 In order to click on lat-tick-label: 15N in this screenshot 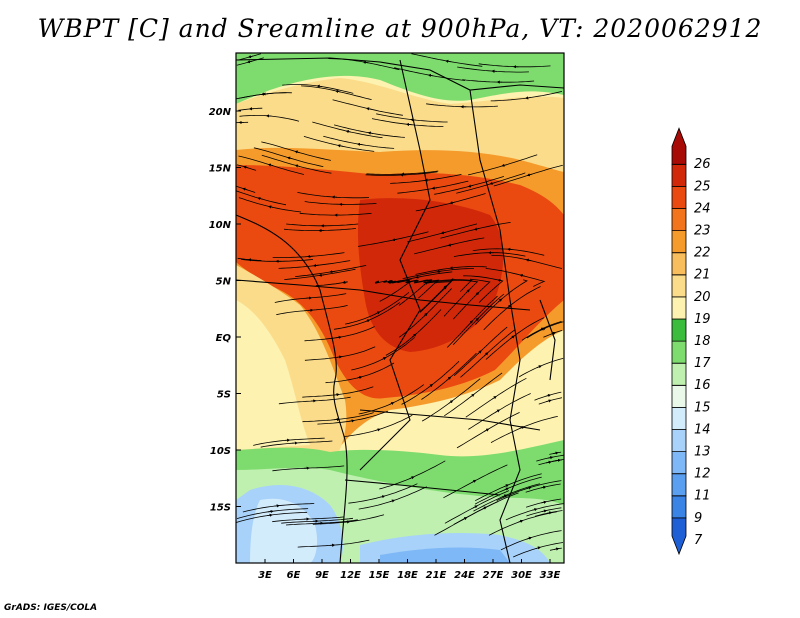, I will do `click(220, 169)`.